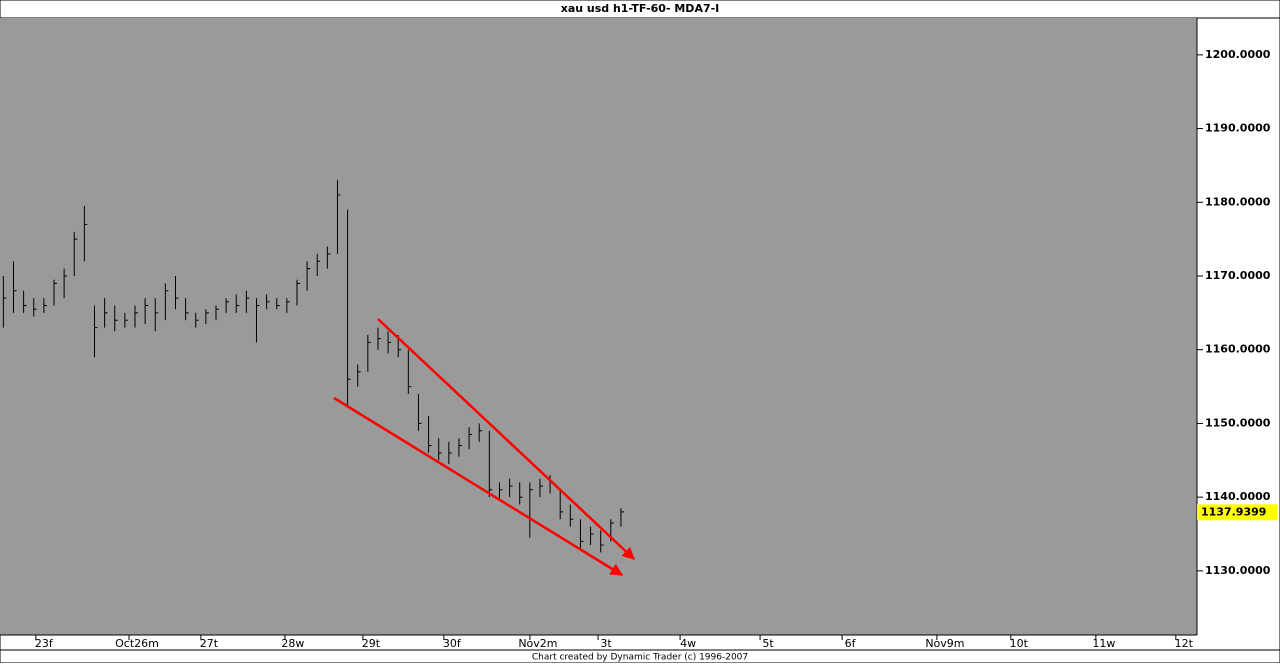 Image resolution: width=1280 pixels, height=667 pixels. What do you see at coordinates (1238, 422) in the screenshot?
I see `y-tick-label: 1150.0000` at bounding box center [1238, 422].